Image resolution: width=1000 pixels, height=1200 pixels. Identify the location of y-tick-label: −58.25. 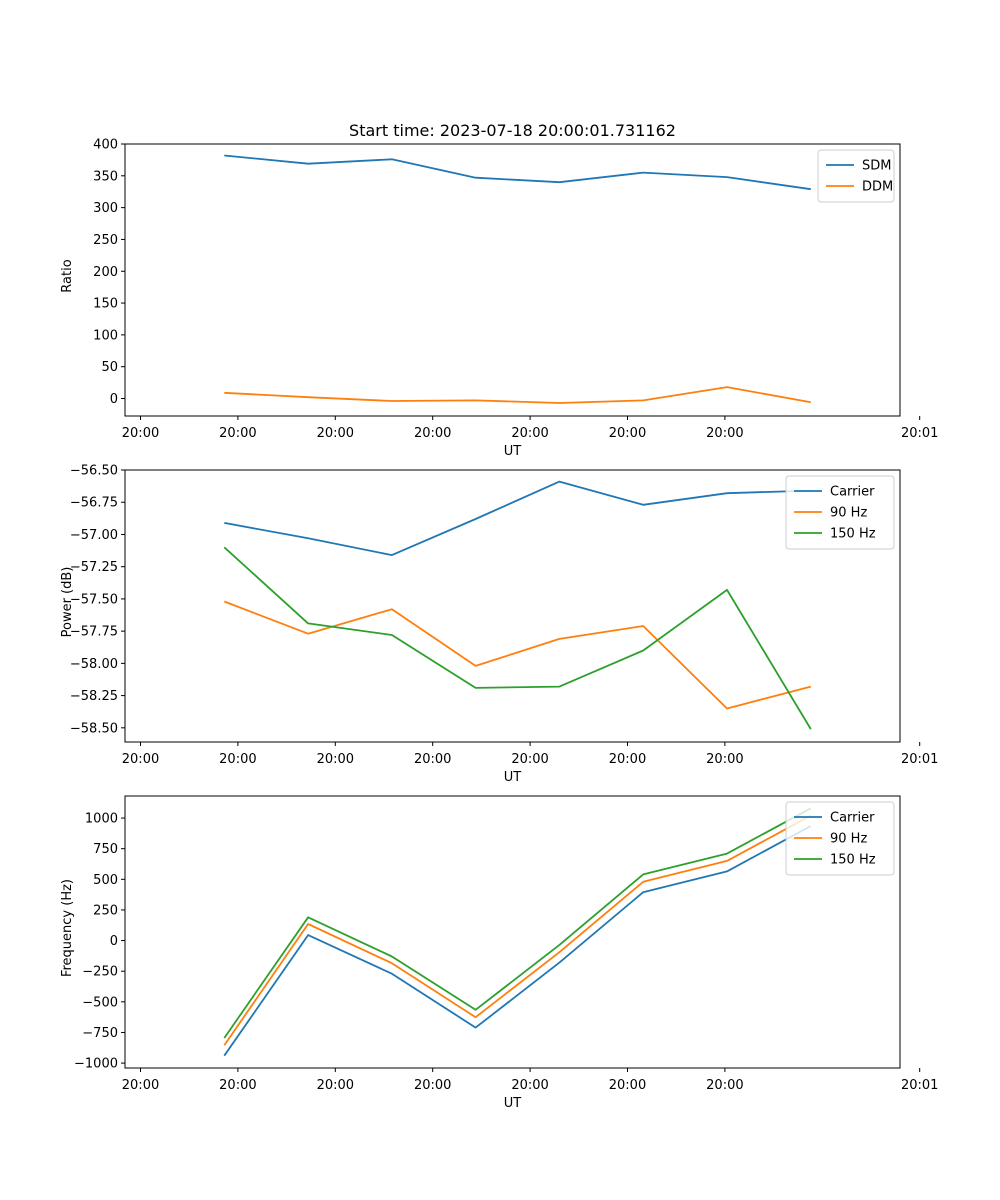
(94, 696).